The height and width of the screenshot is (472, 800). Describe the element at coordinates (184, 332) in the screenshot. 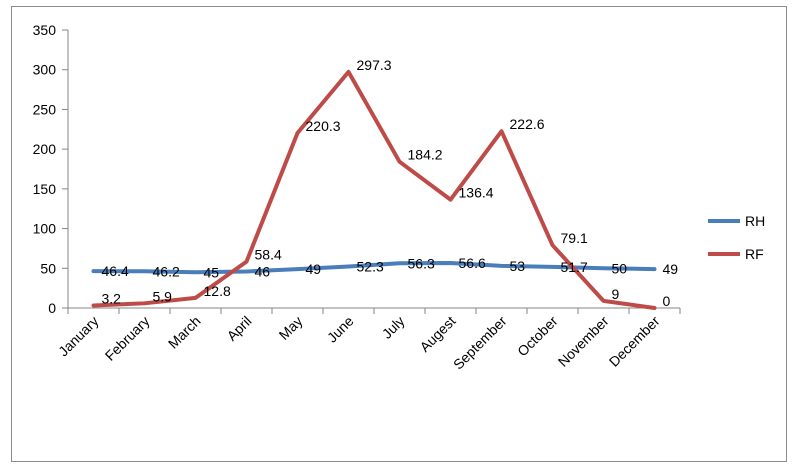

I see `x-tick-label: March` at that location.